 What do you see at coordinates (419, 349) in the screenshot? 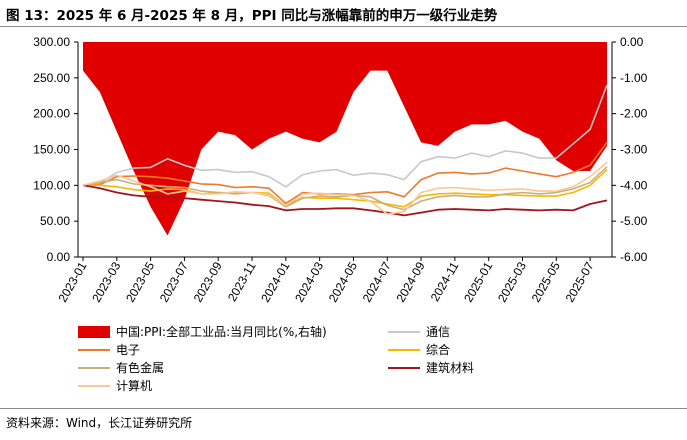
I see `legend-item-综合: 综合` at bounding box center [419, 349].